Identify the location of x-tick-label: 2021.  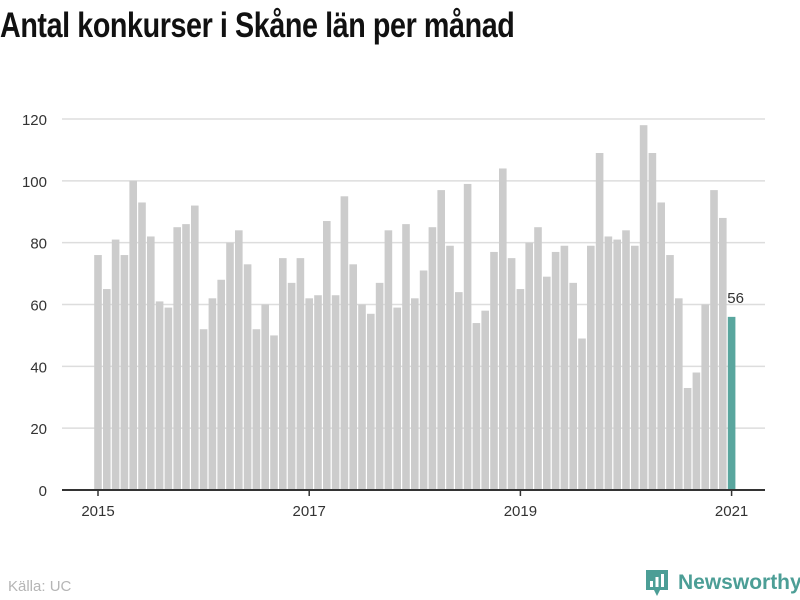
(731, 511).